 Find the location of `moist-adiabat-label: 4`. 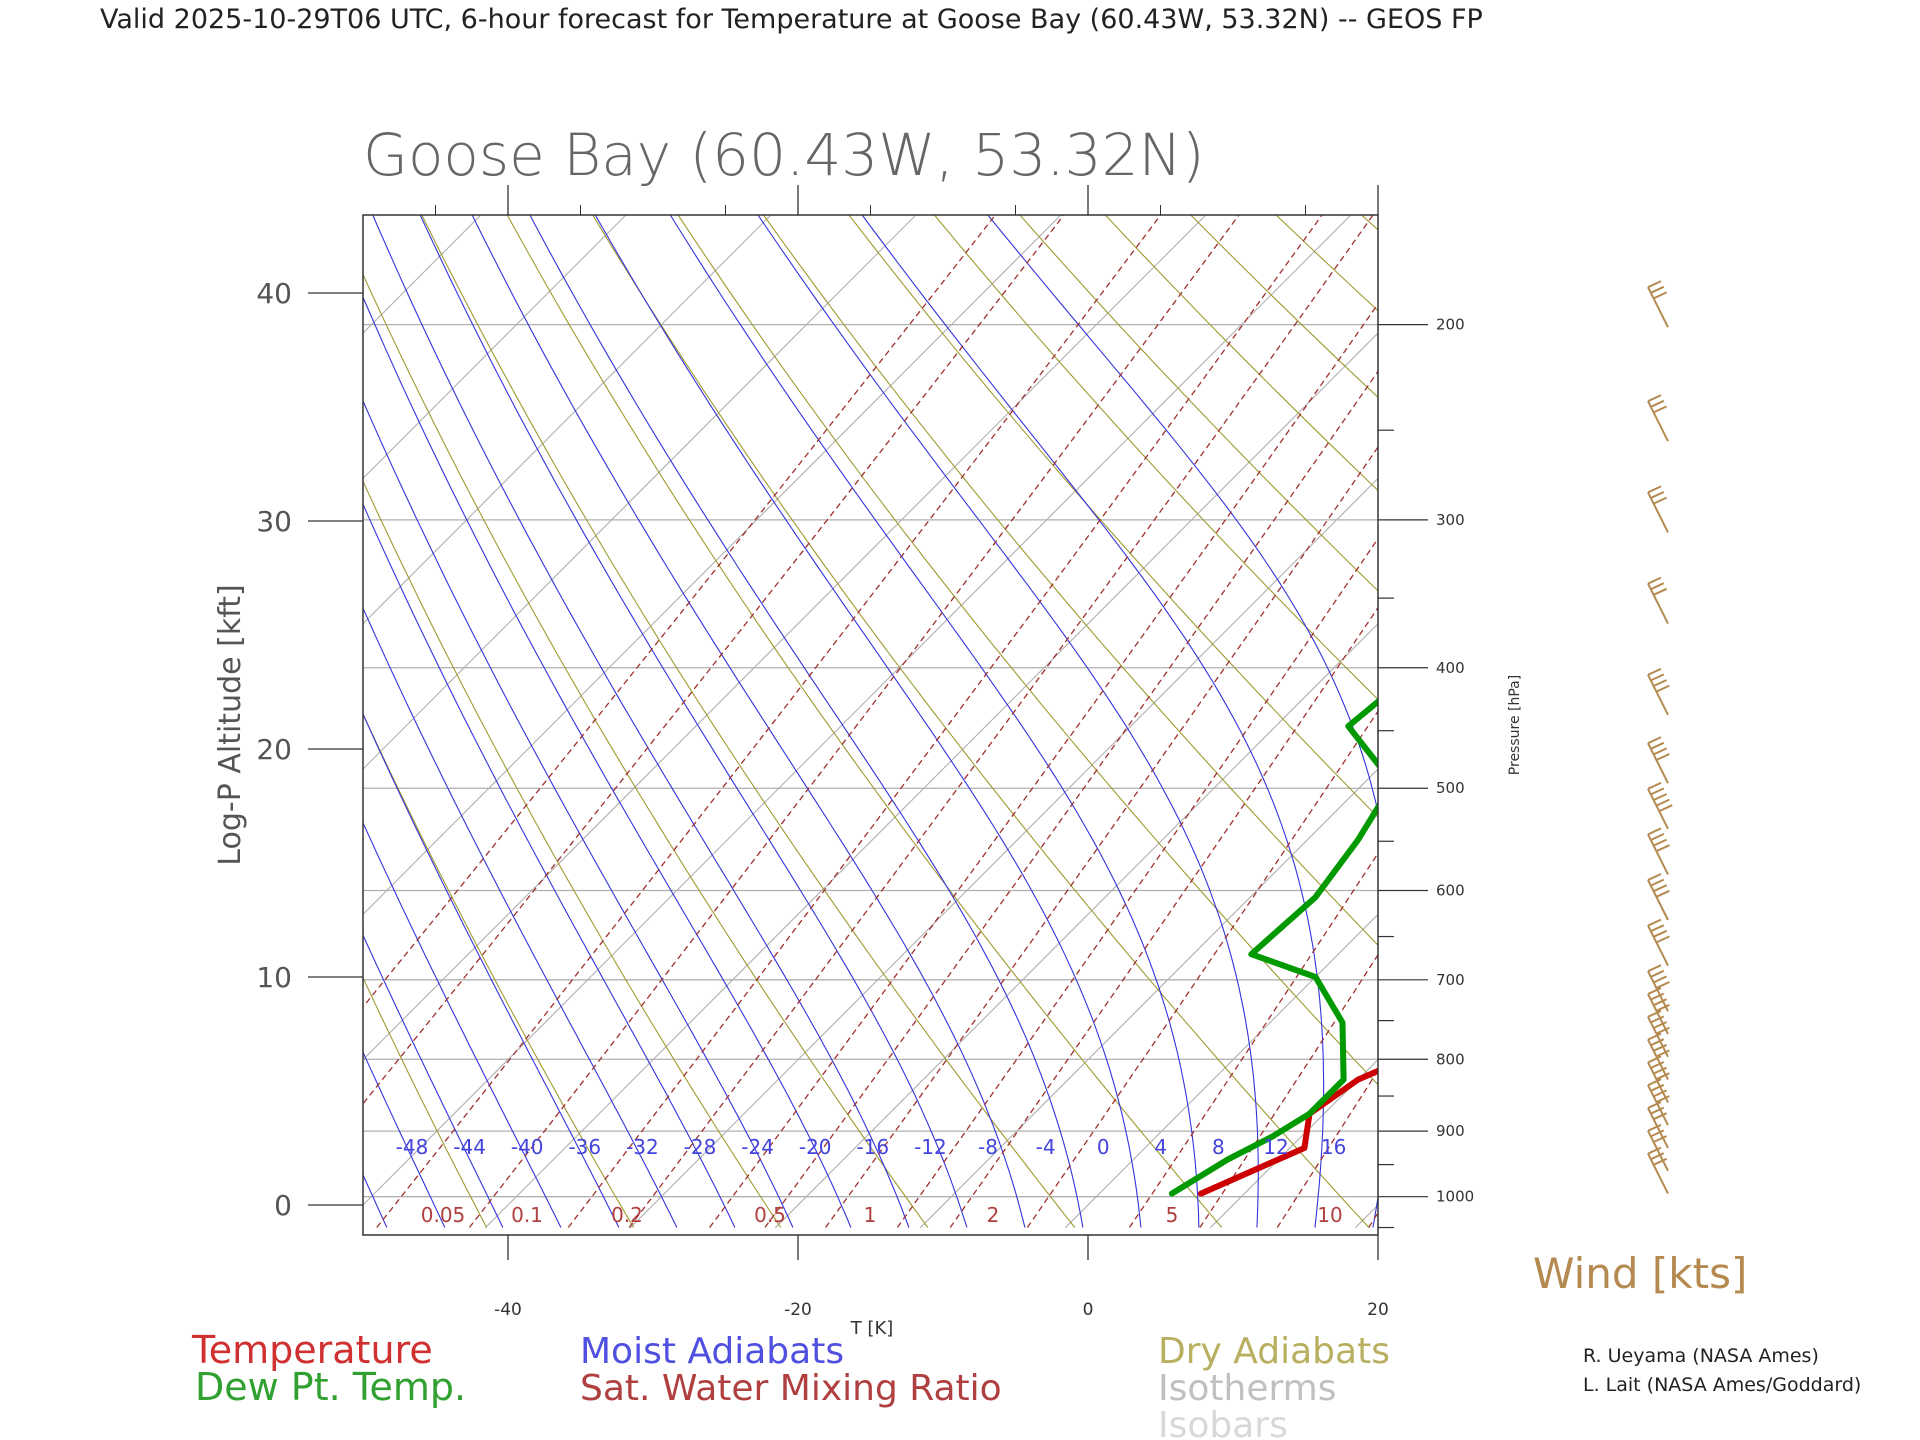

moist-adiabat-label: 4 is located at coordinates (1160, 1147).